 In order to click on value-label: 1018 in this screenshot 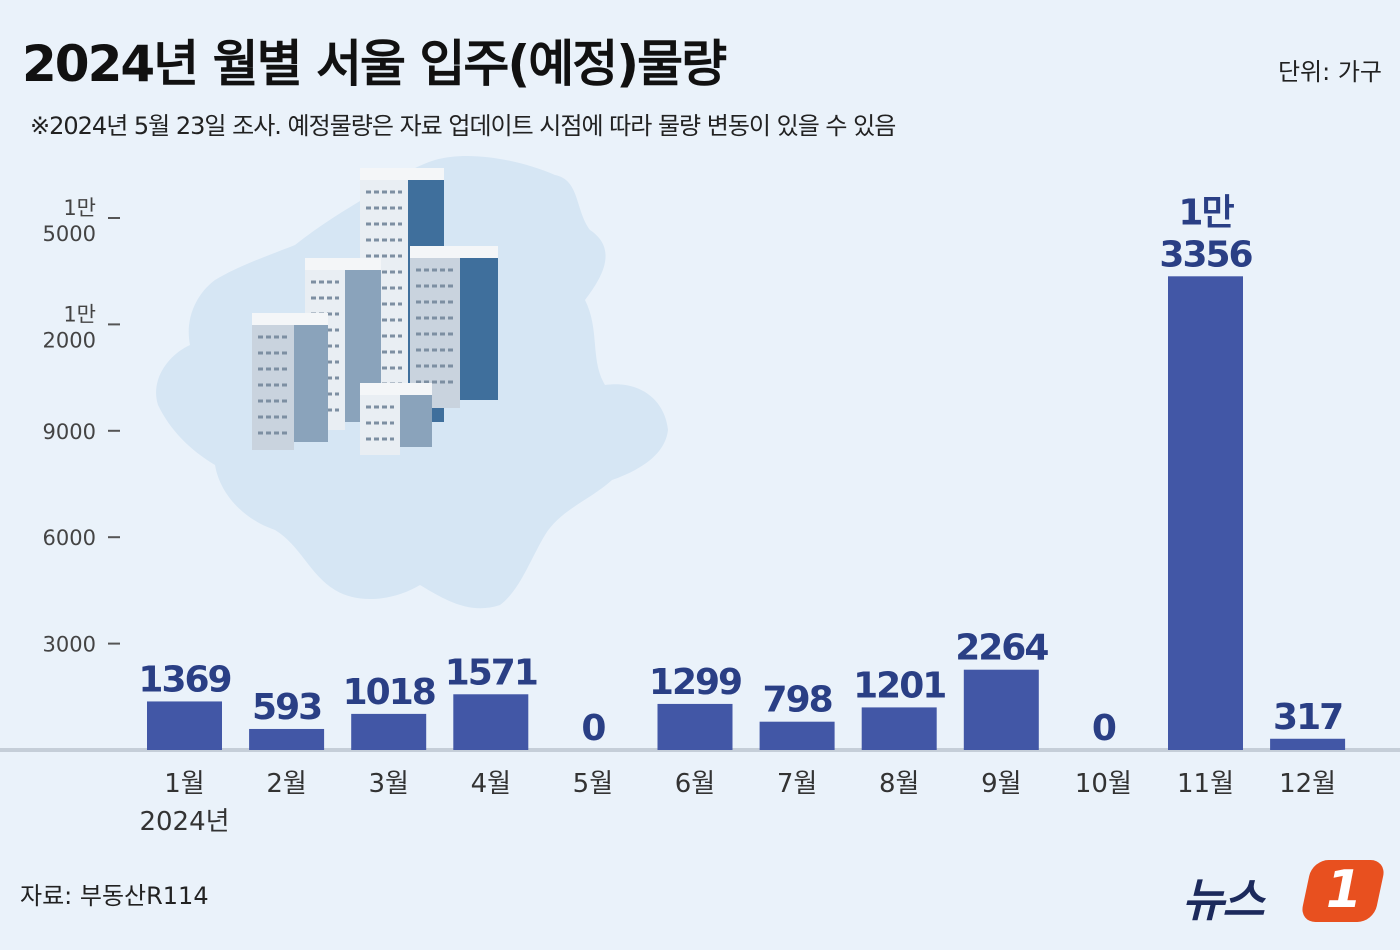, I will do `click(389, 692)`.